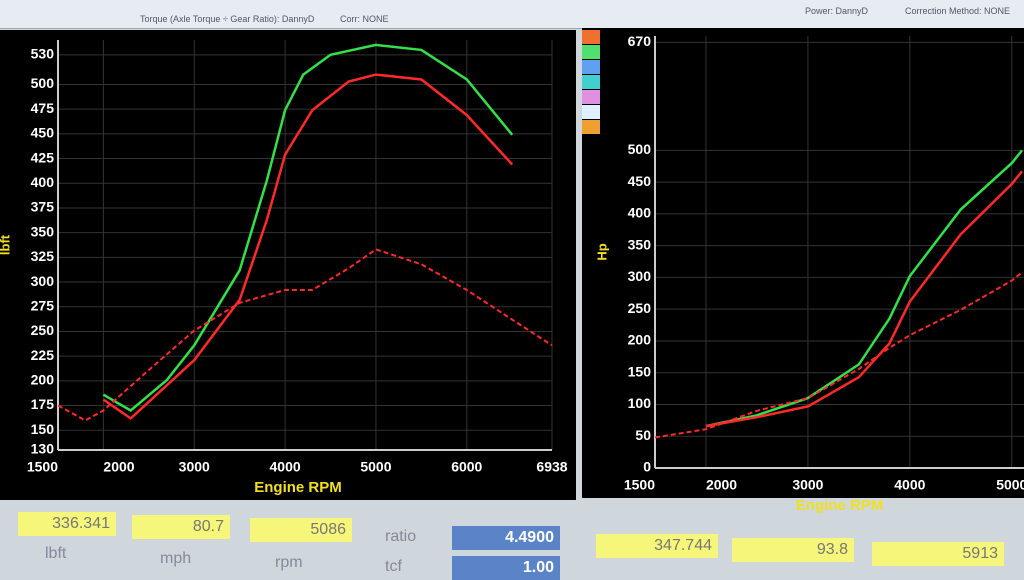 This screenshot has height=580, width=1024. I want to click on x-tick-label: 6000, so click(466, 467).